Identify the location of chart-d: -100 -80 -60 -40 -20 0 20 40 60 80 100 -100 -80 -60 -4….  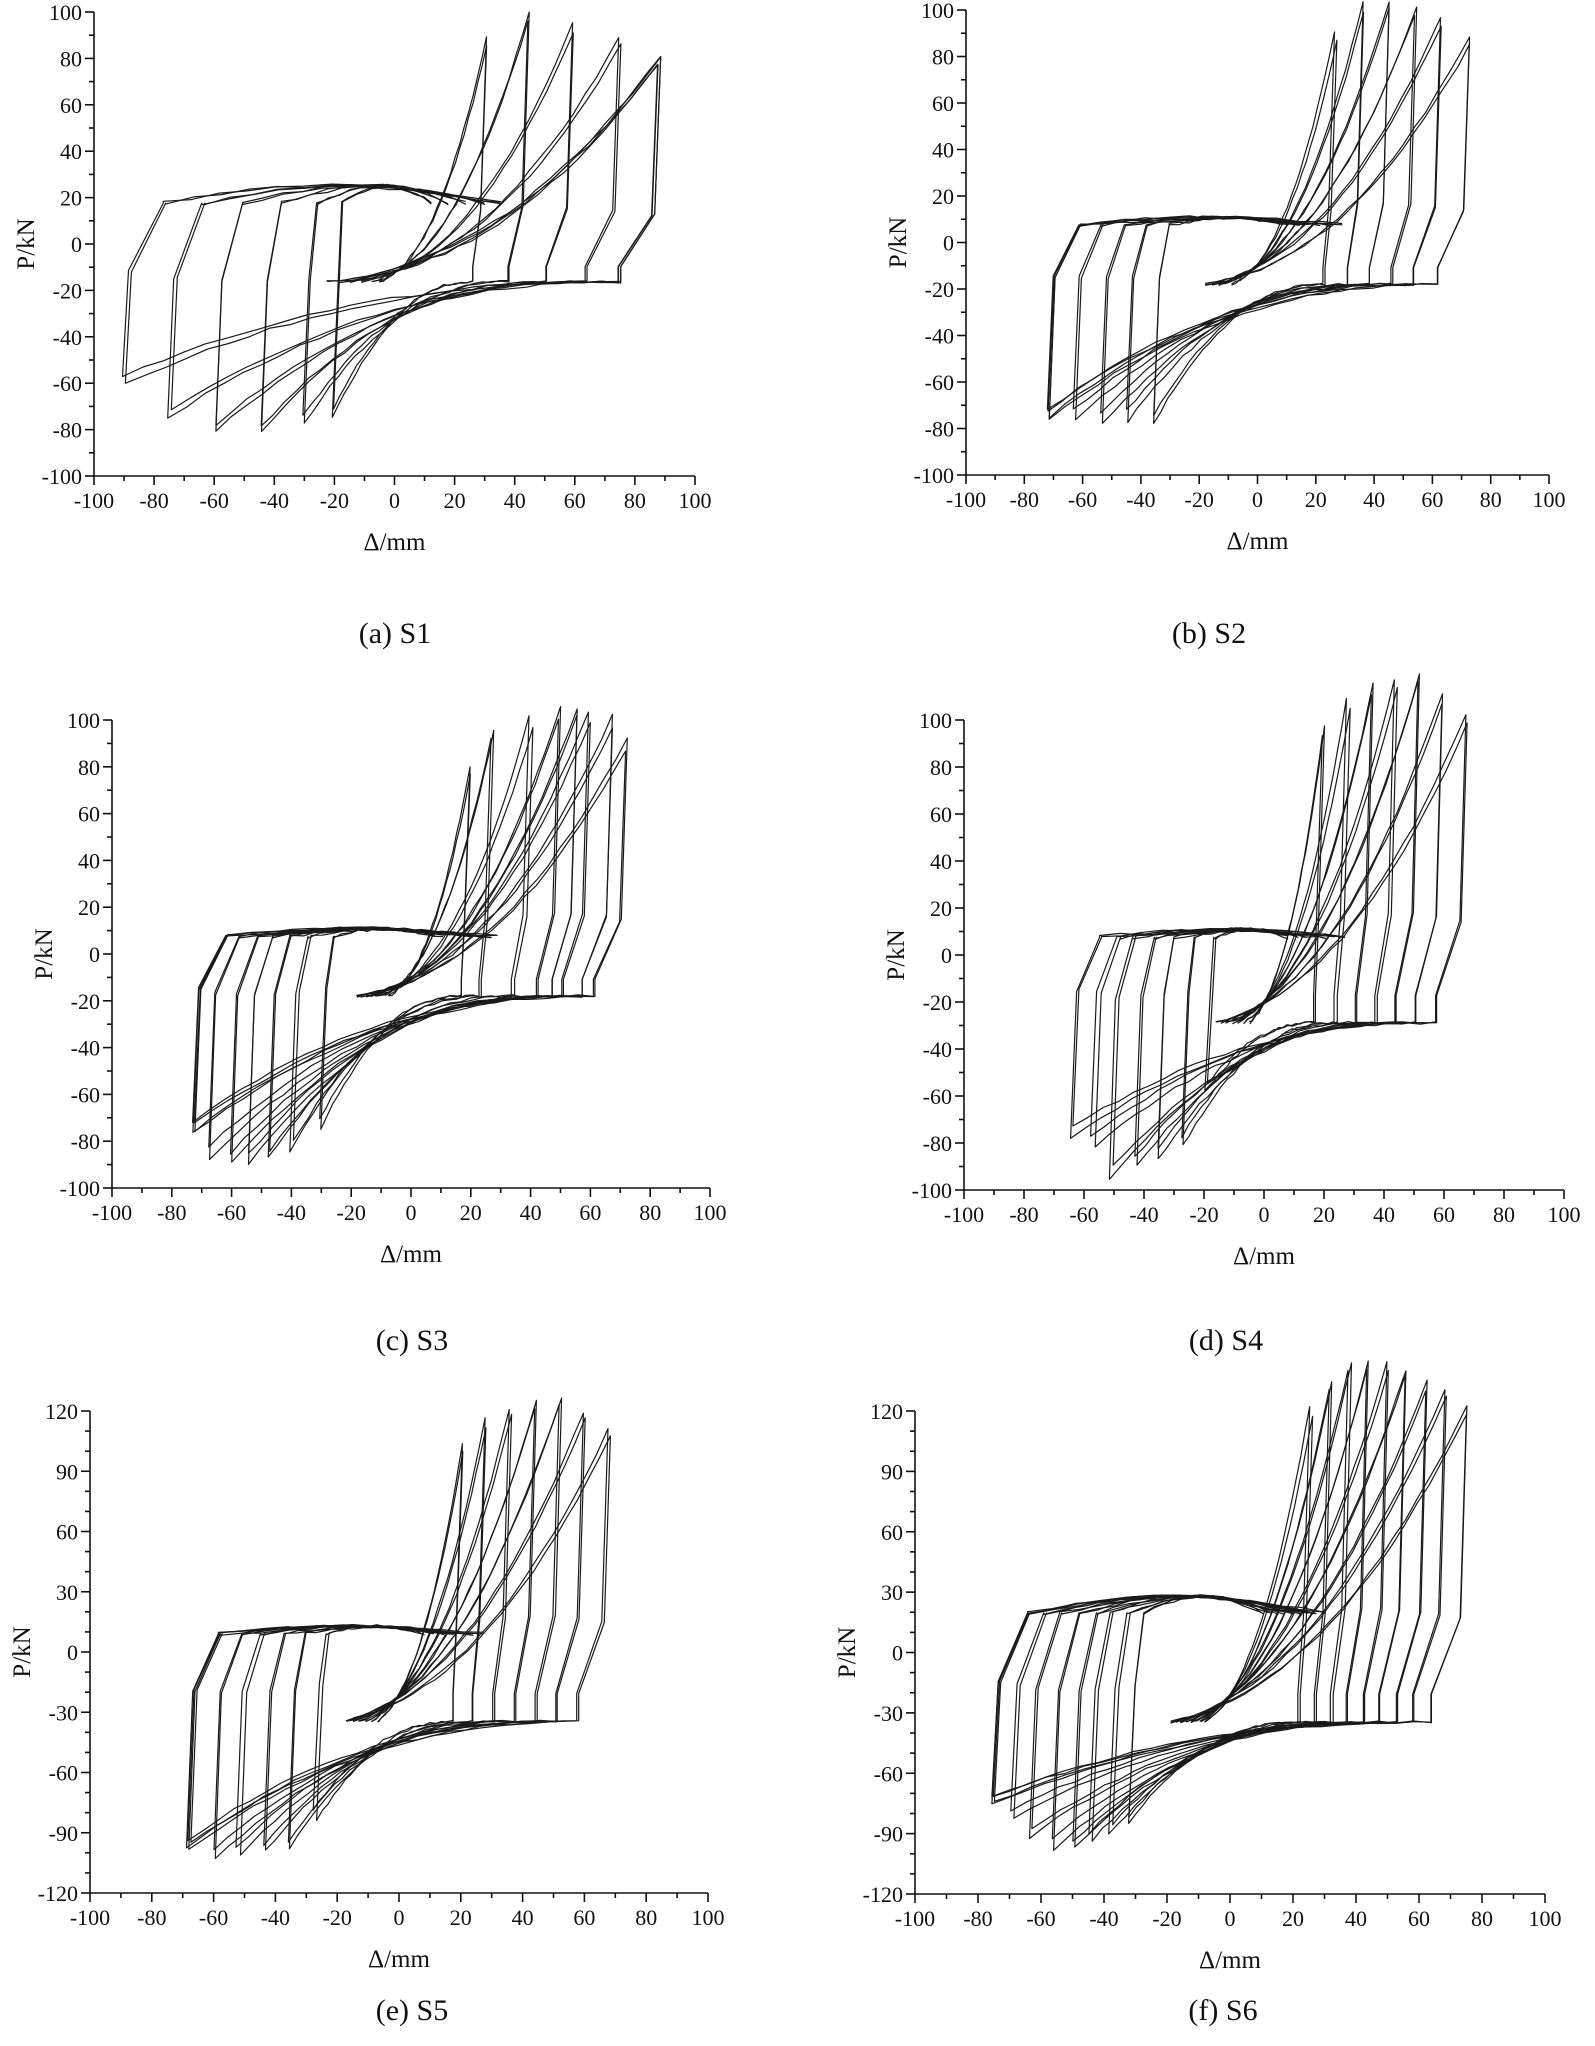
(1232, 971).